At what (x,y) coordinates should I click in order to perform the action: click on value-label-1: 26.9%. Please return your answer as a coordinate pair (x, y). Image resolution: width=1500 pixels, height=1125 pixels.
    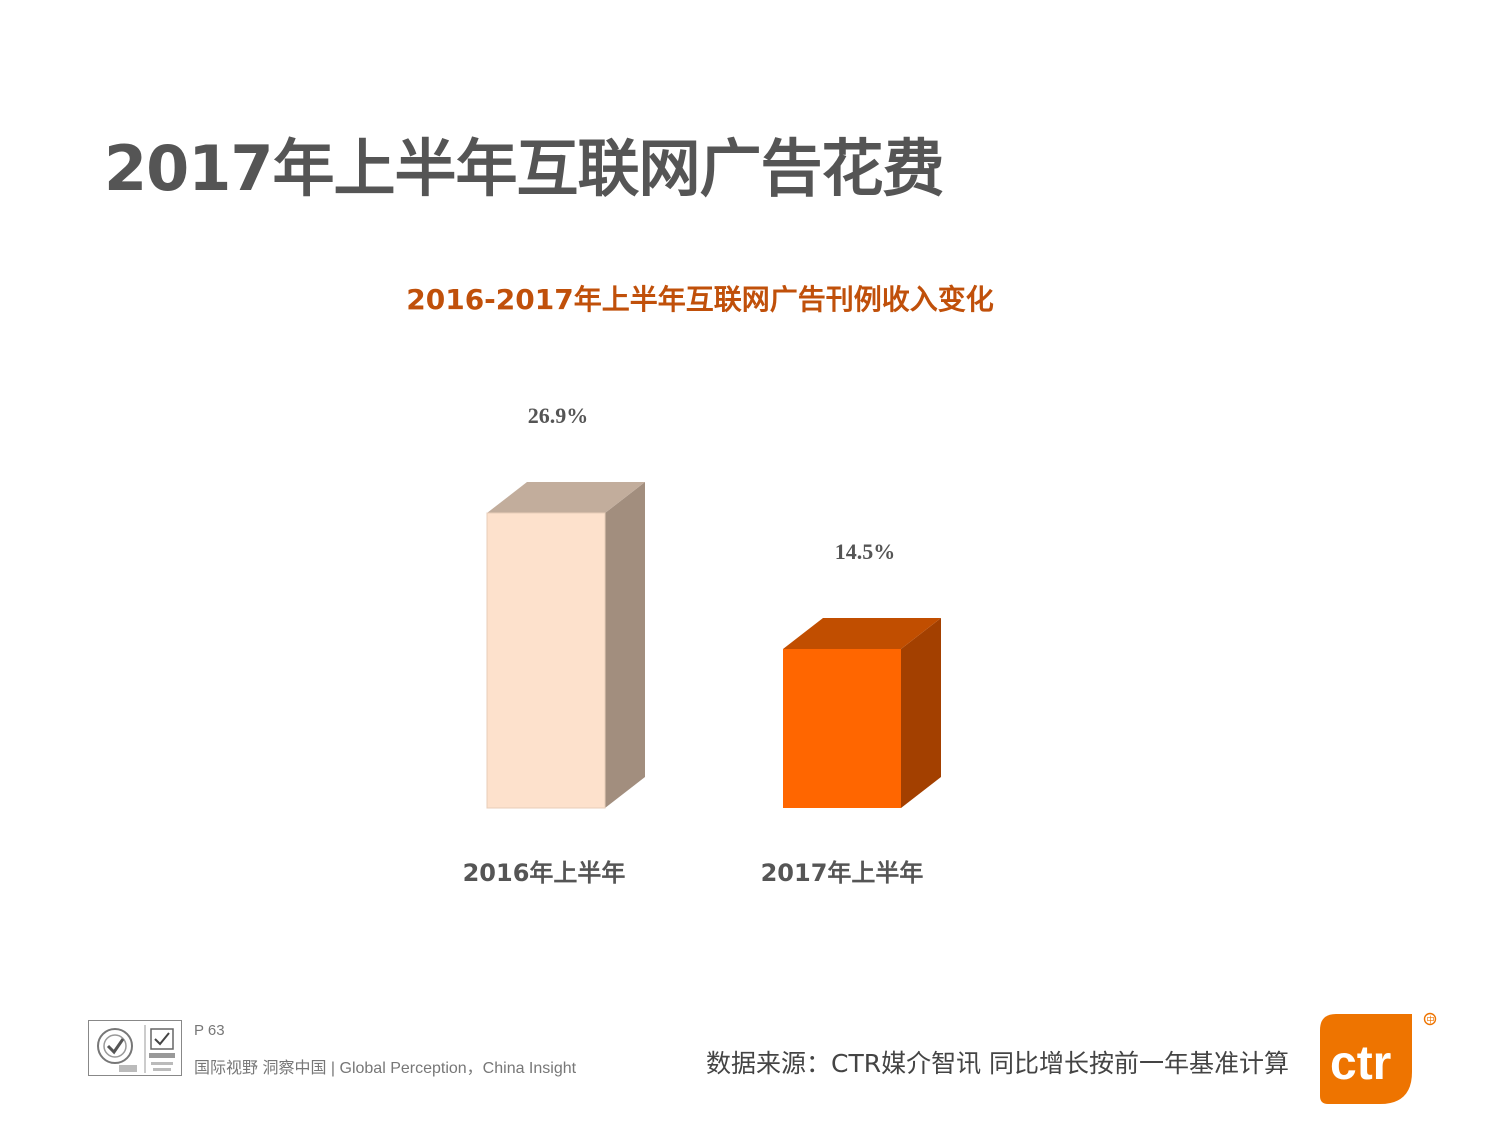
    Looking at the image, I should click on (558, 415).